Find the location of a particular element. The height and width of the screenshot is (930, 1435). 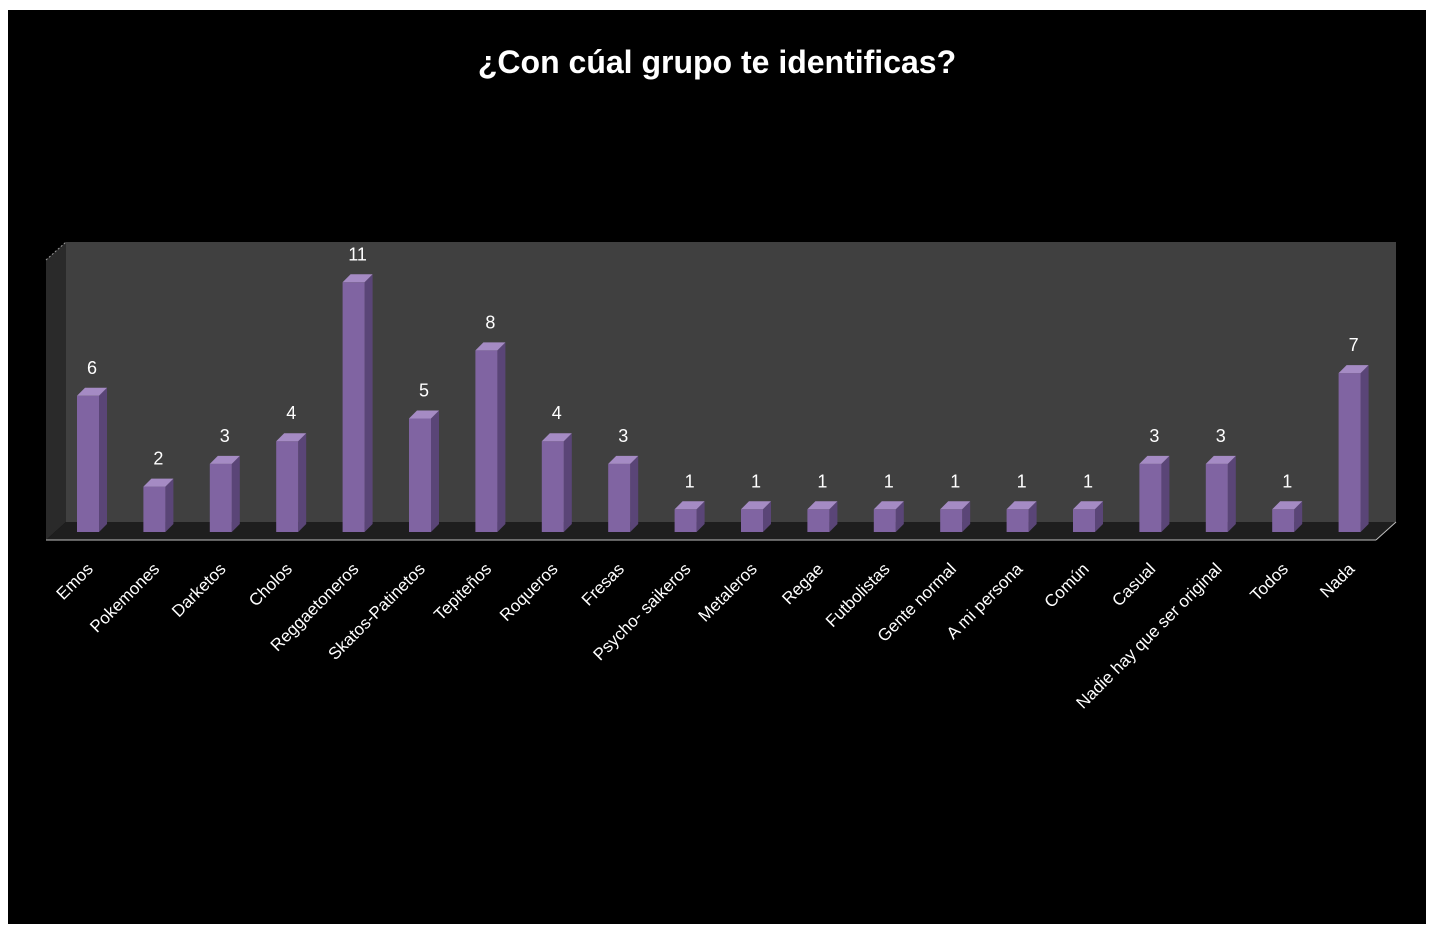

data-label: 6 is located at coordinates (92, 368).